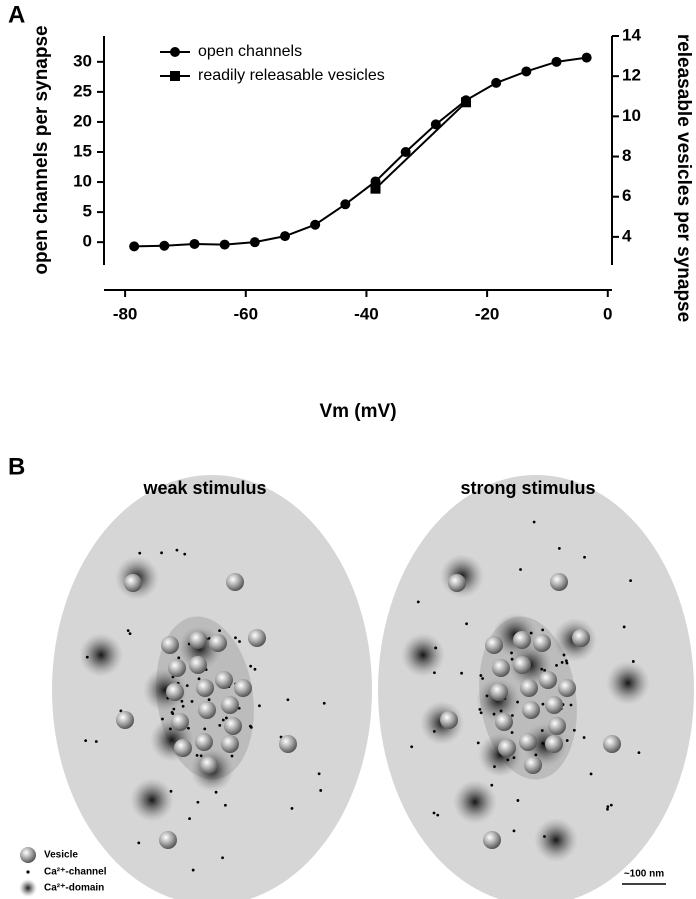 This screenshot has height=899, width=696. What do you see at coordinates (82, 90) in the screenshot?
I see `y-tick-label: 25` at bounding box center [82, 90].